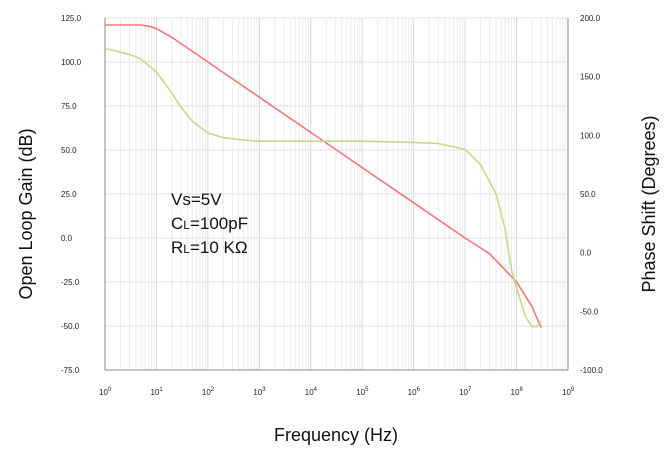 The image size is (672, 452). What do you see at coordinates (219, 223) in the screenshot?
I see `annotation-rest: =100pF` at bounding box center [219, 223].